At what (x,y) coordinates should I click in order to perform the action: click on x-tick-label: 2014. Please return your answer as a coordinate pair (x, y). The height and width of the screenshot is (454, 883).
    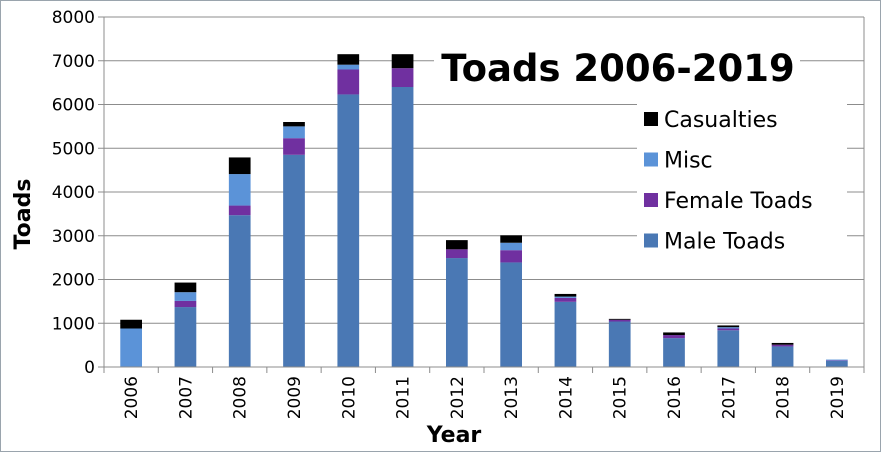
    Looking at the image, I should click on (566, 397).